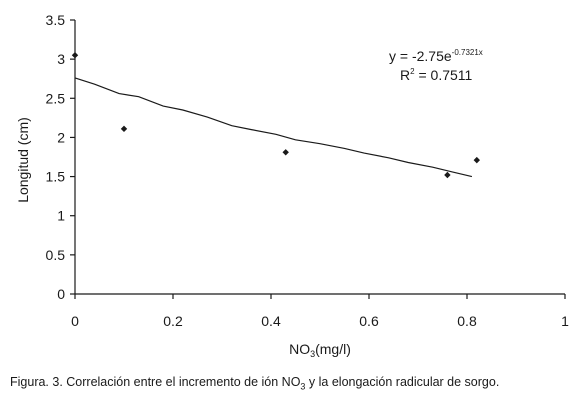 This screenshot has width=575, height=406. Describe the element at coordinates (320, 350) in the screenshot. I see `x-axis-label: NO3(mg/l)` at that location.